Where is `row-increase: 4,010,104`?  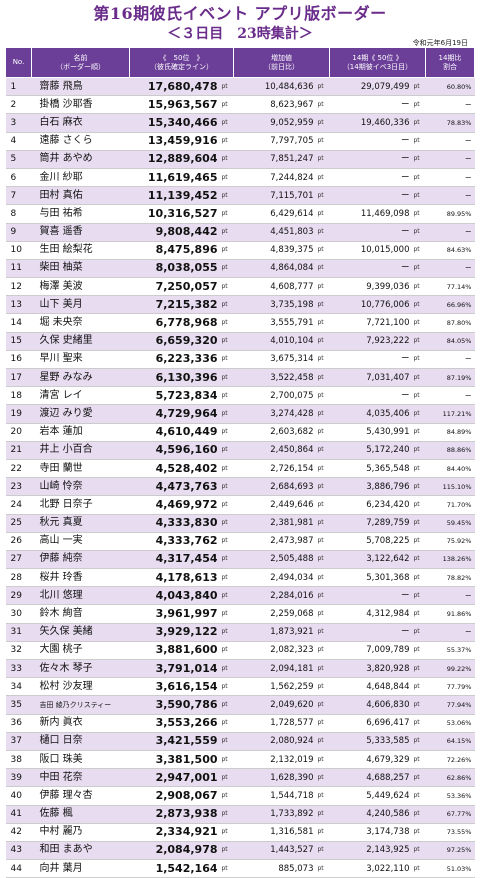
row-increase: 4,010,104 is located at coordinates (274, 341).